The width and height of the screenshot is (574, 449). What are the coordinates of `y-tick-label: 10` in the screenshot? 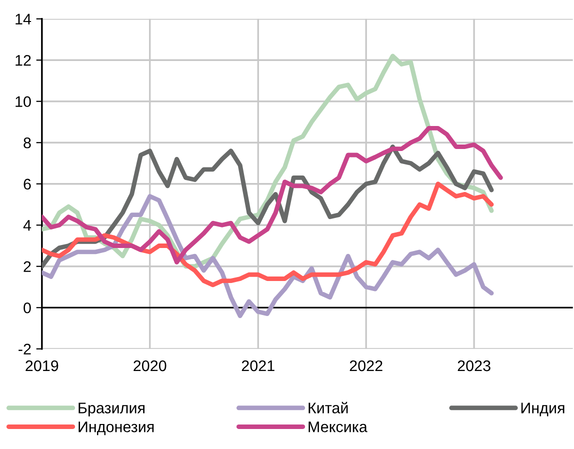 It's located at (23, 102).